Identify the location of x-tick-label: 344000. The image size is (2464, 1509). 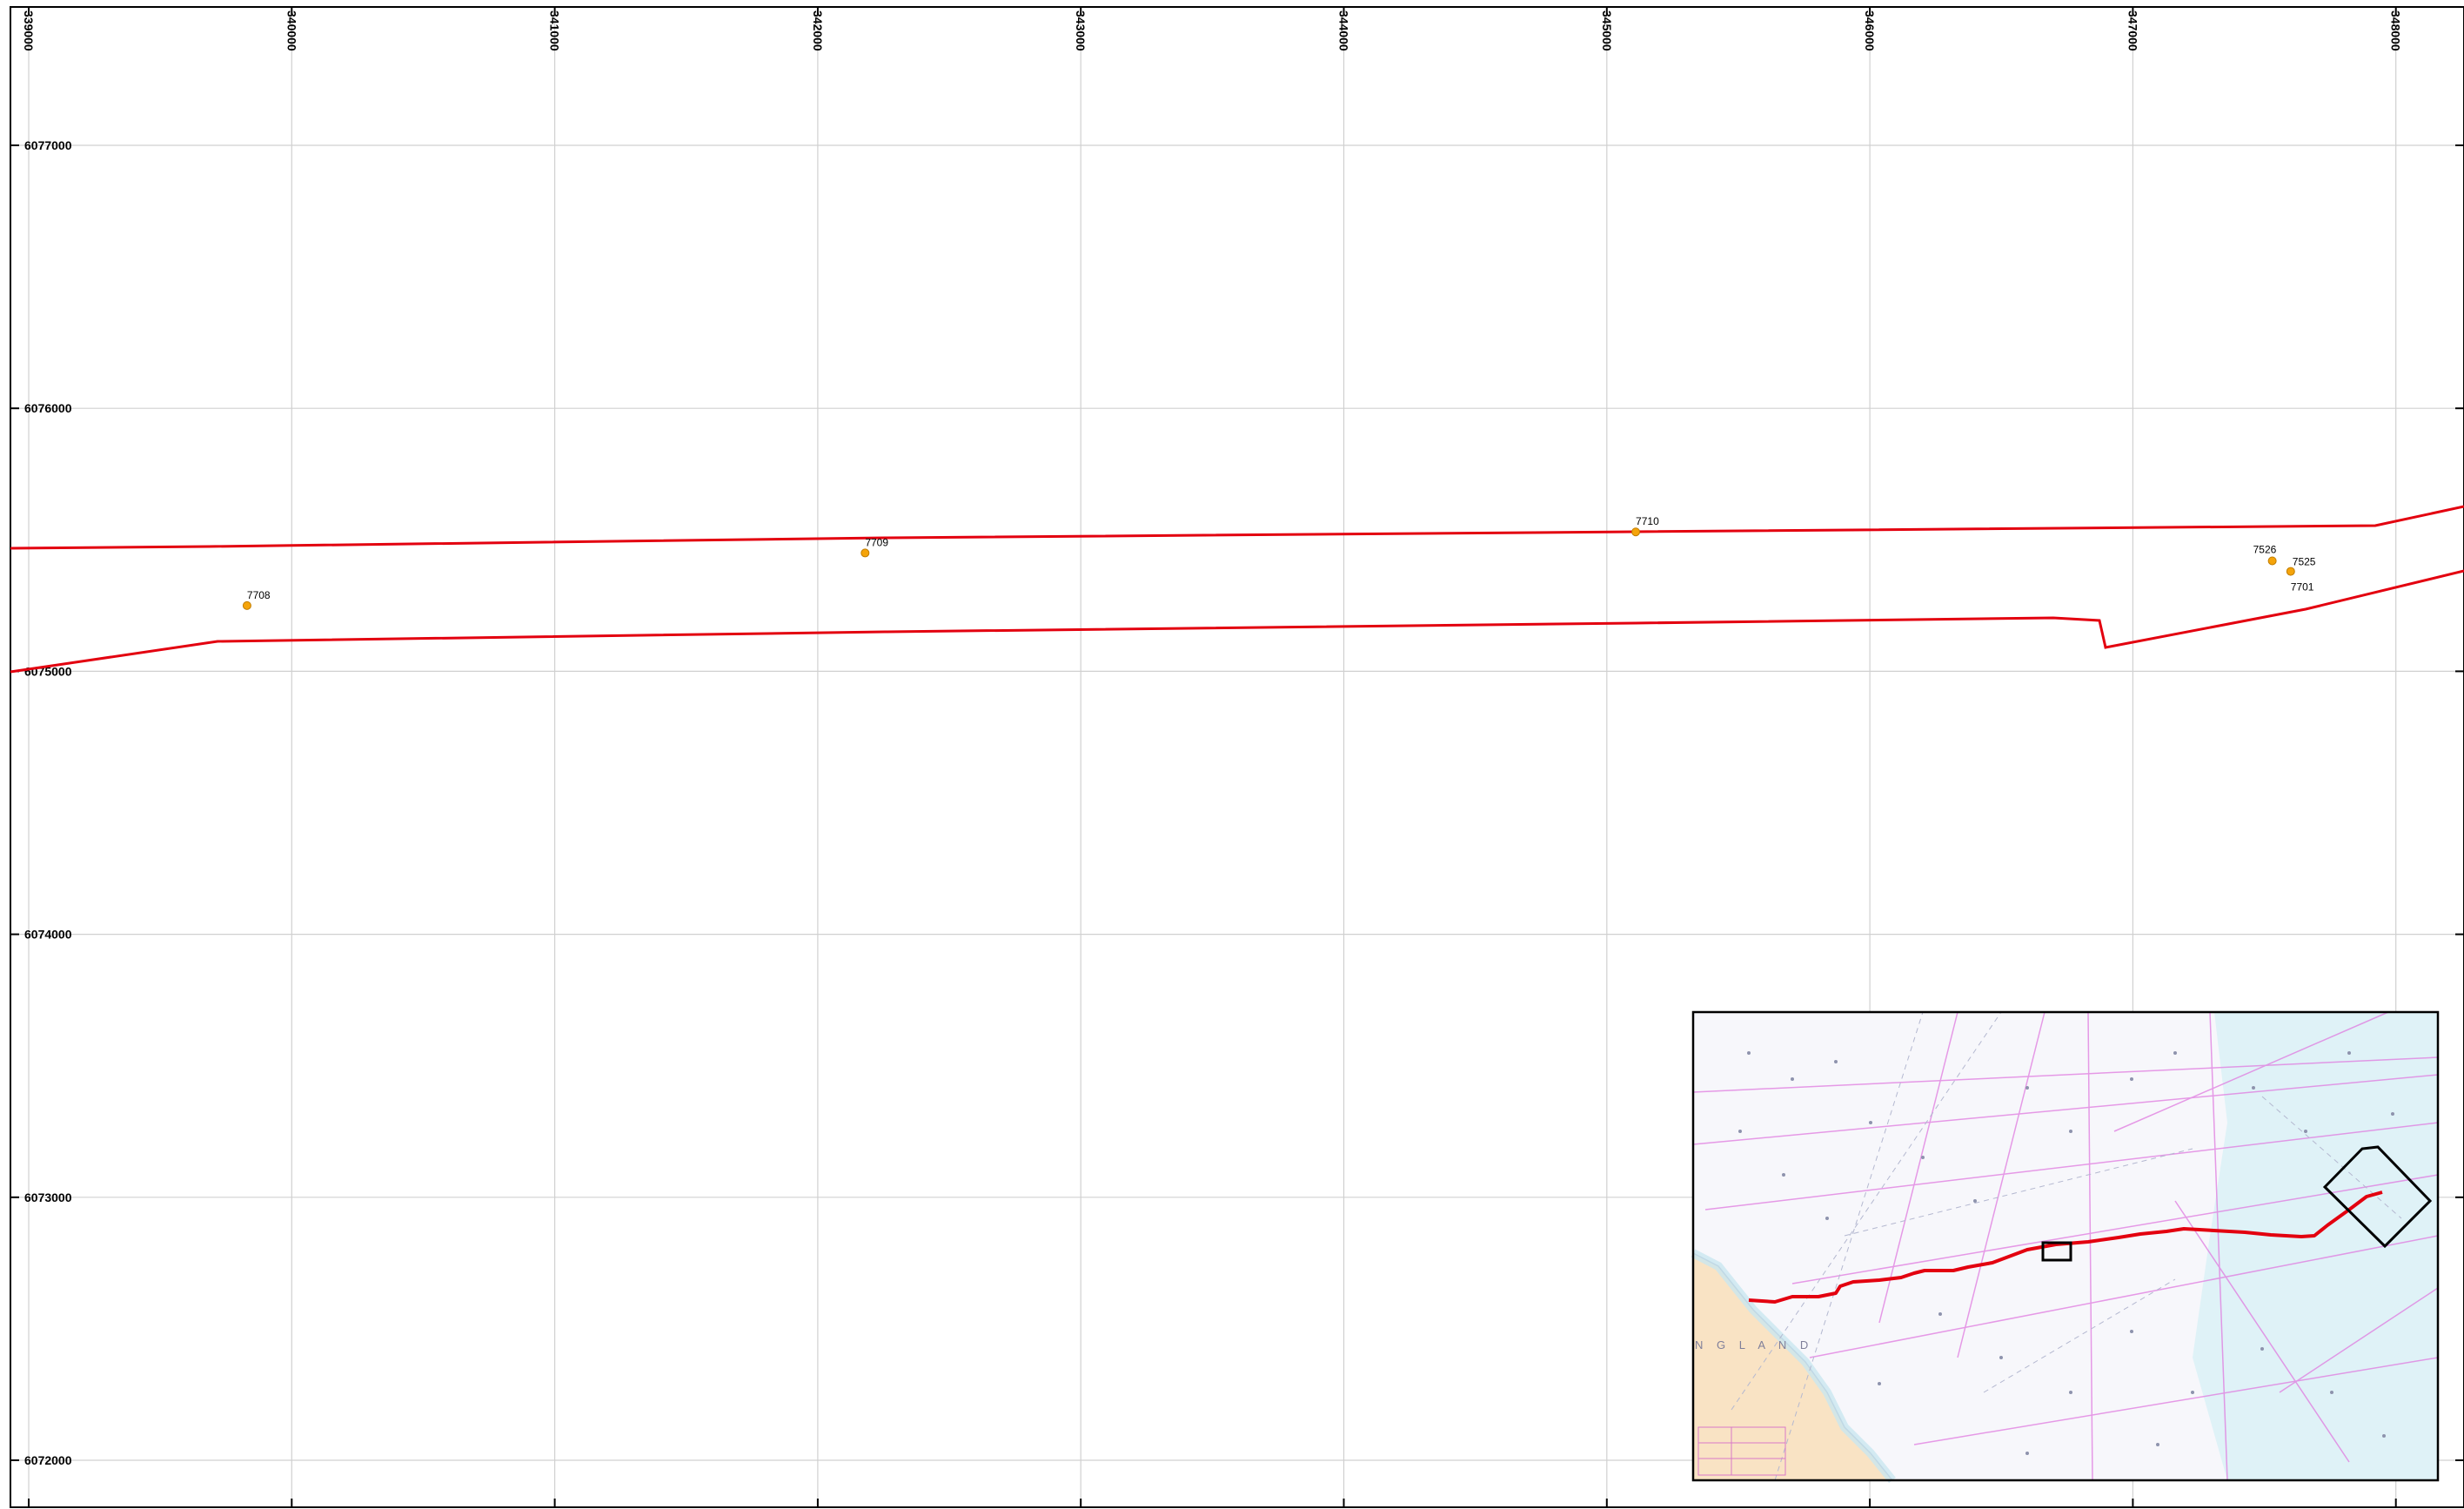
(1344, 30).